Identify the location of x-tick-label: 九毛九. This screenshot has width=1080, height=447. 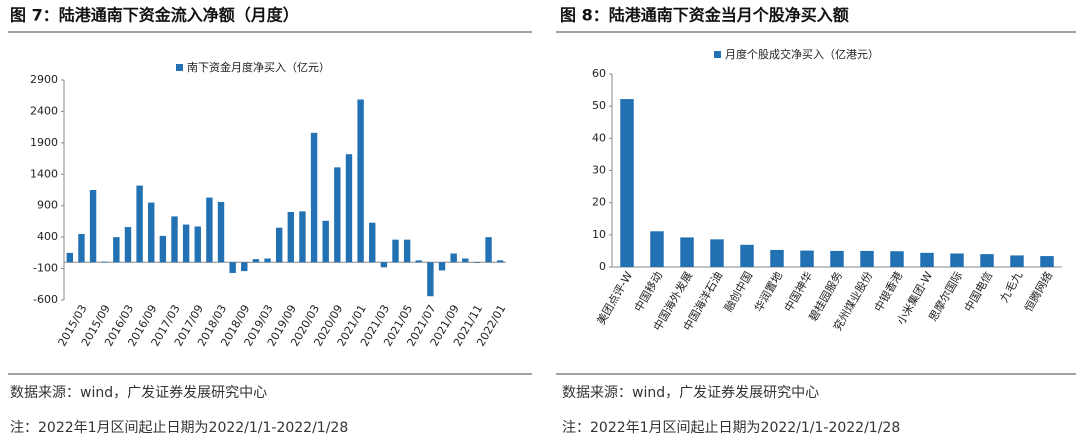
(1011, 287).